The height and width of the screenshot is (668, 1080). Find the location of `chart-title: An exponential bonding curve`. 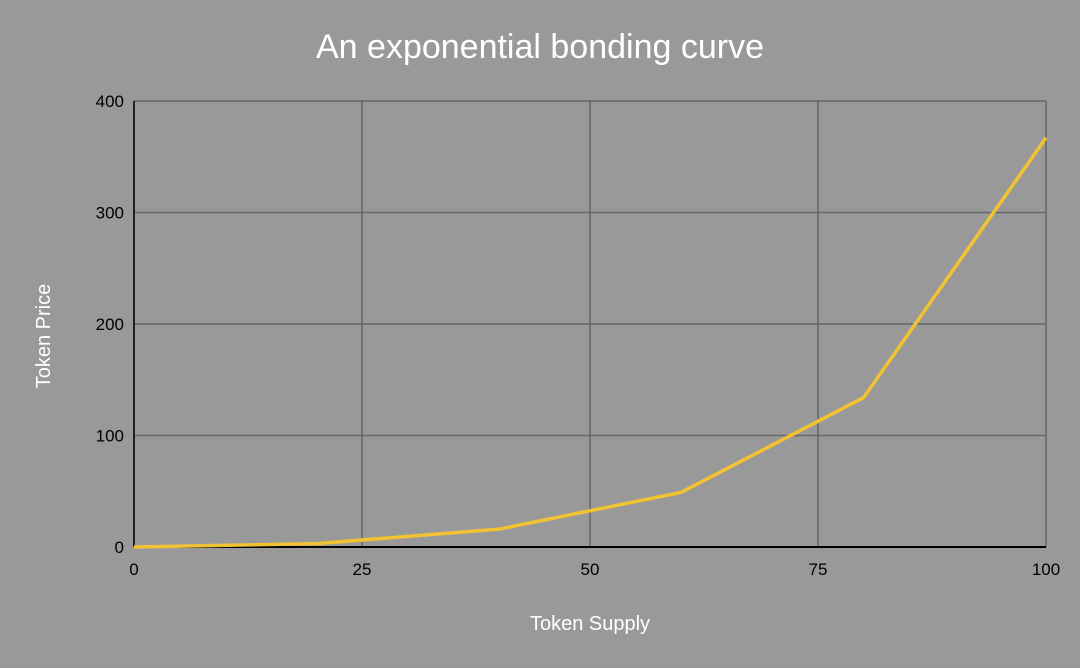

chart-title: An exponential bonding curve is located at coordinates (540, 47).